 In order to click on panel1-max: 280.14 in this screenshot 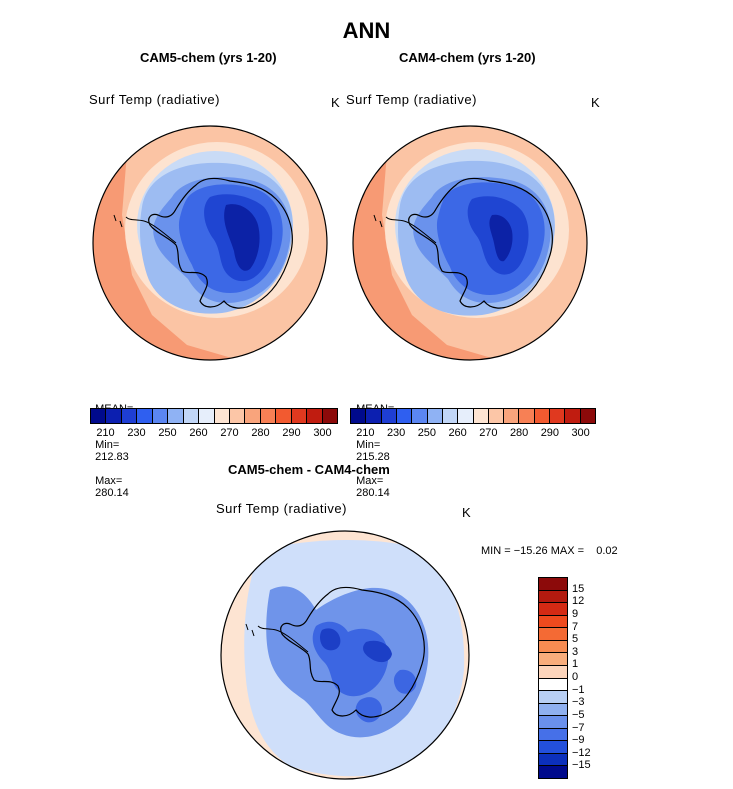, I will do `click(112, 493)`.